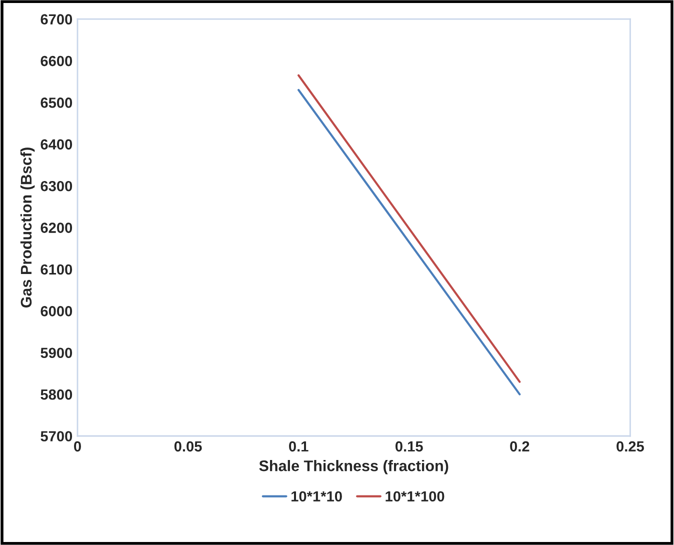  What do you see at coordinates (415, 496) in the screenshot?
I see `legend-label: 10*1*100` at bounding box center [415, 496].